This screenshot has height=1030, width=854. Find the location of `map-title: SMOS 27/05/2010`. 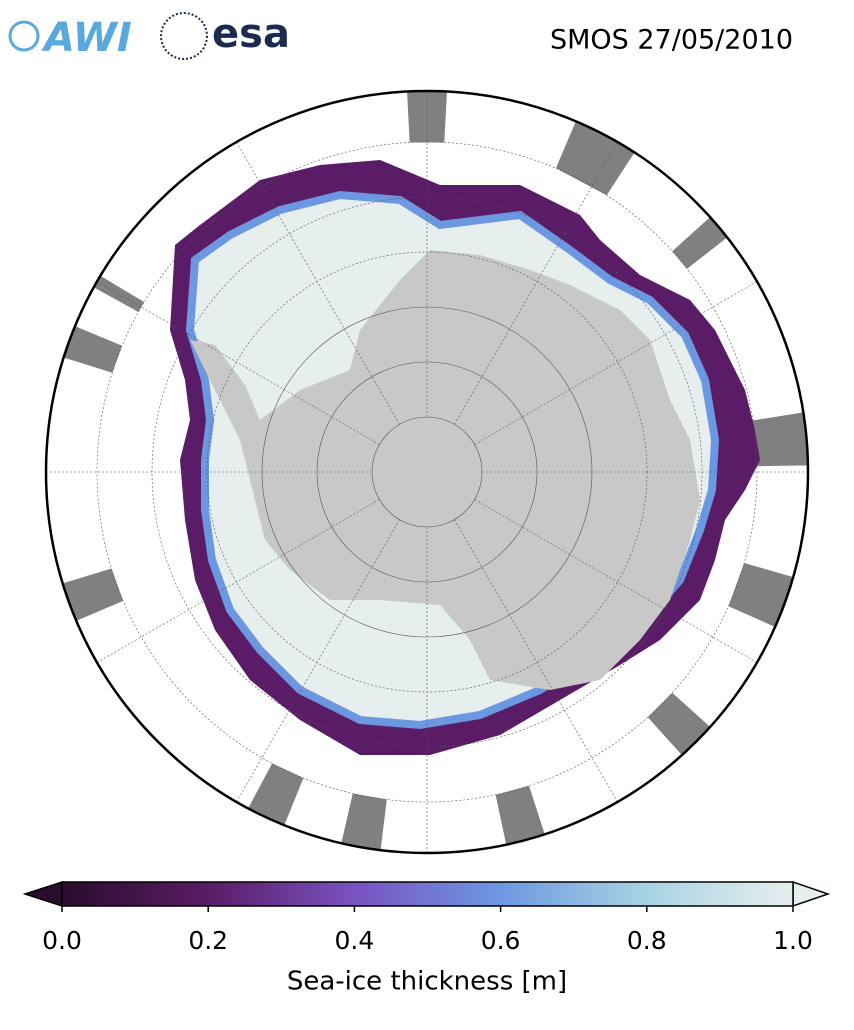

map-title: SMOS 27/05/2010 is located at coordinates (671, 40).